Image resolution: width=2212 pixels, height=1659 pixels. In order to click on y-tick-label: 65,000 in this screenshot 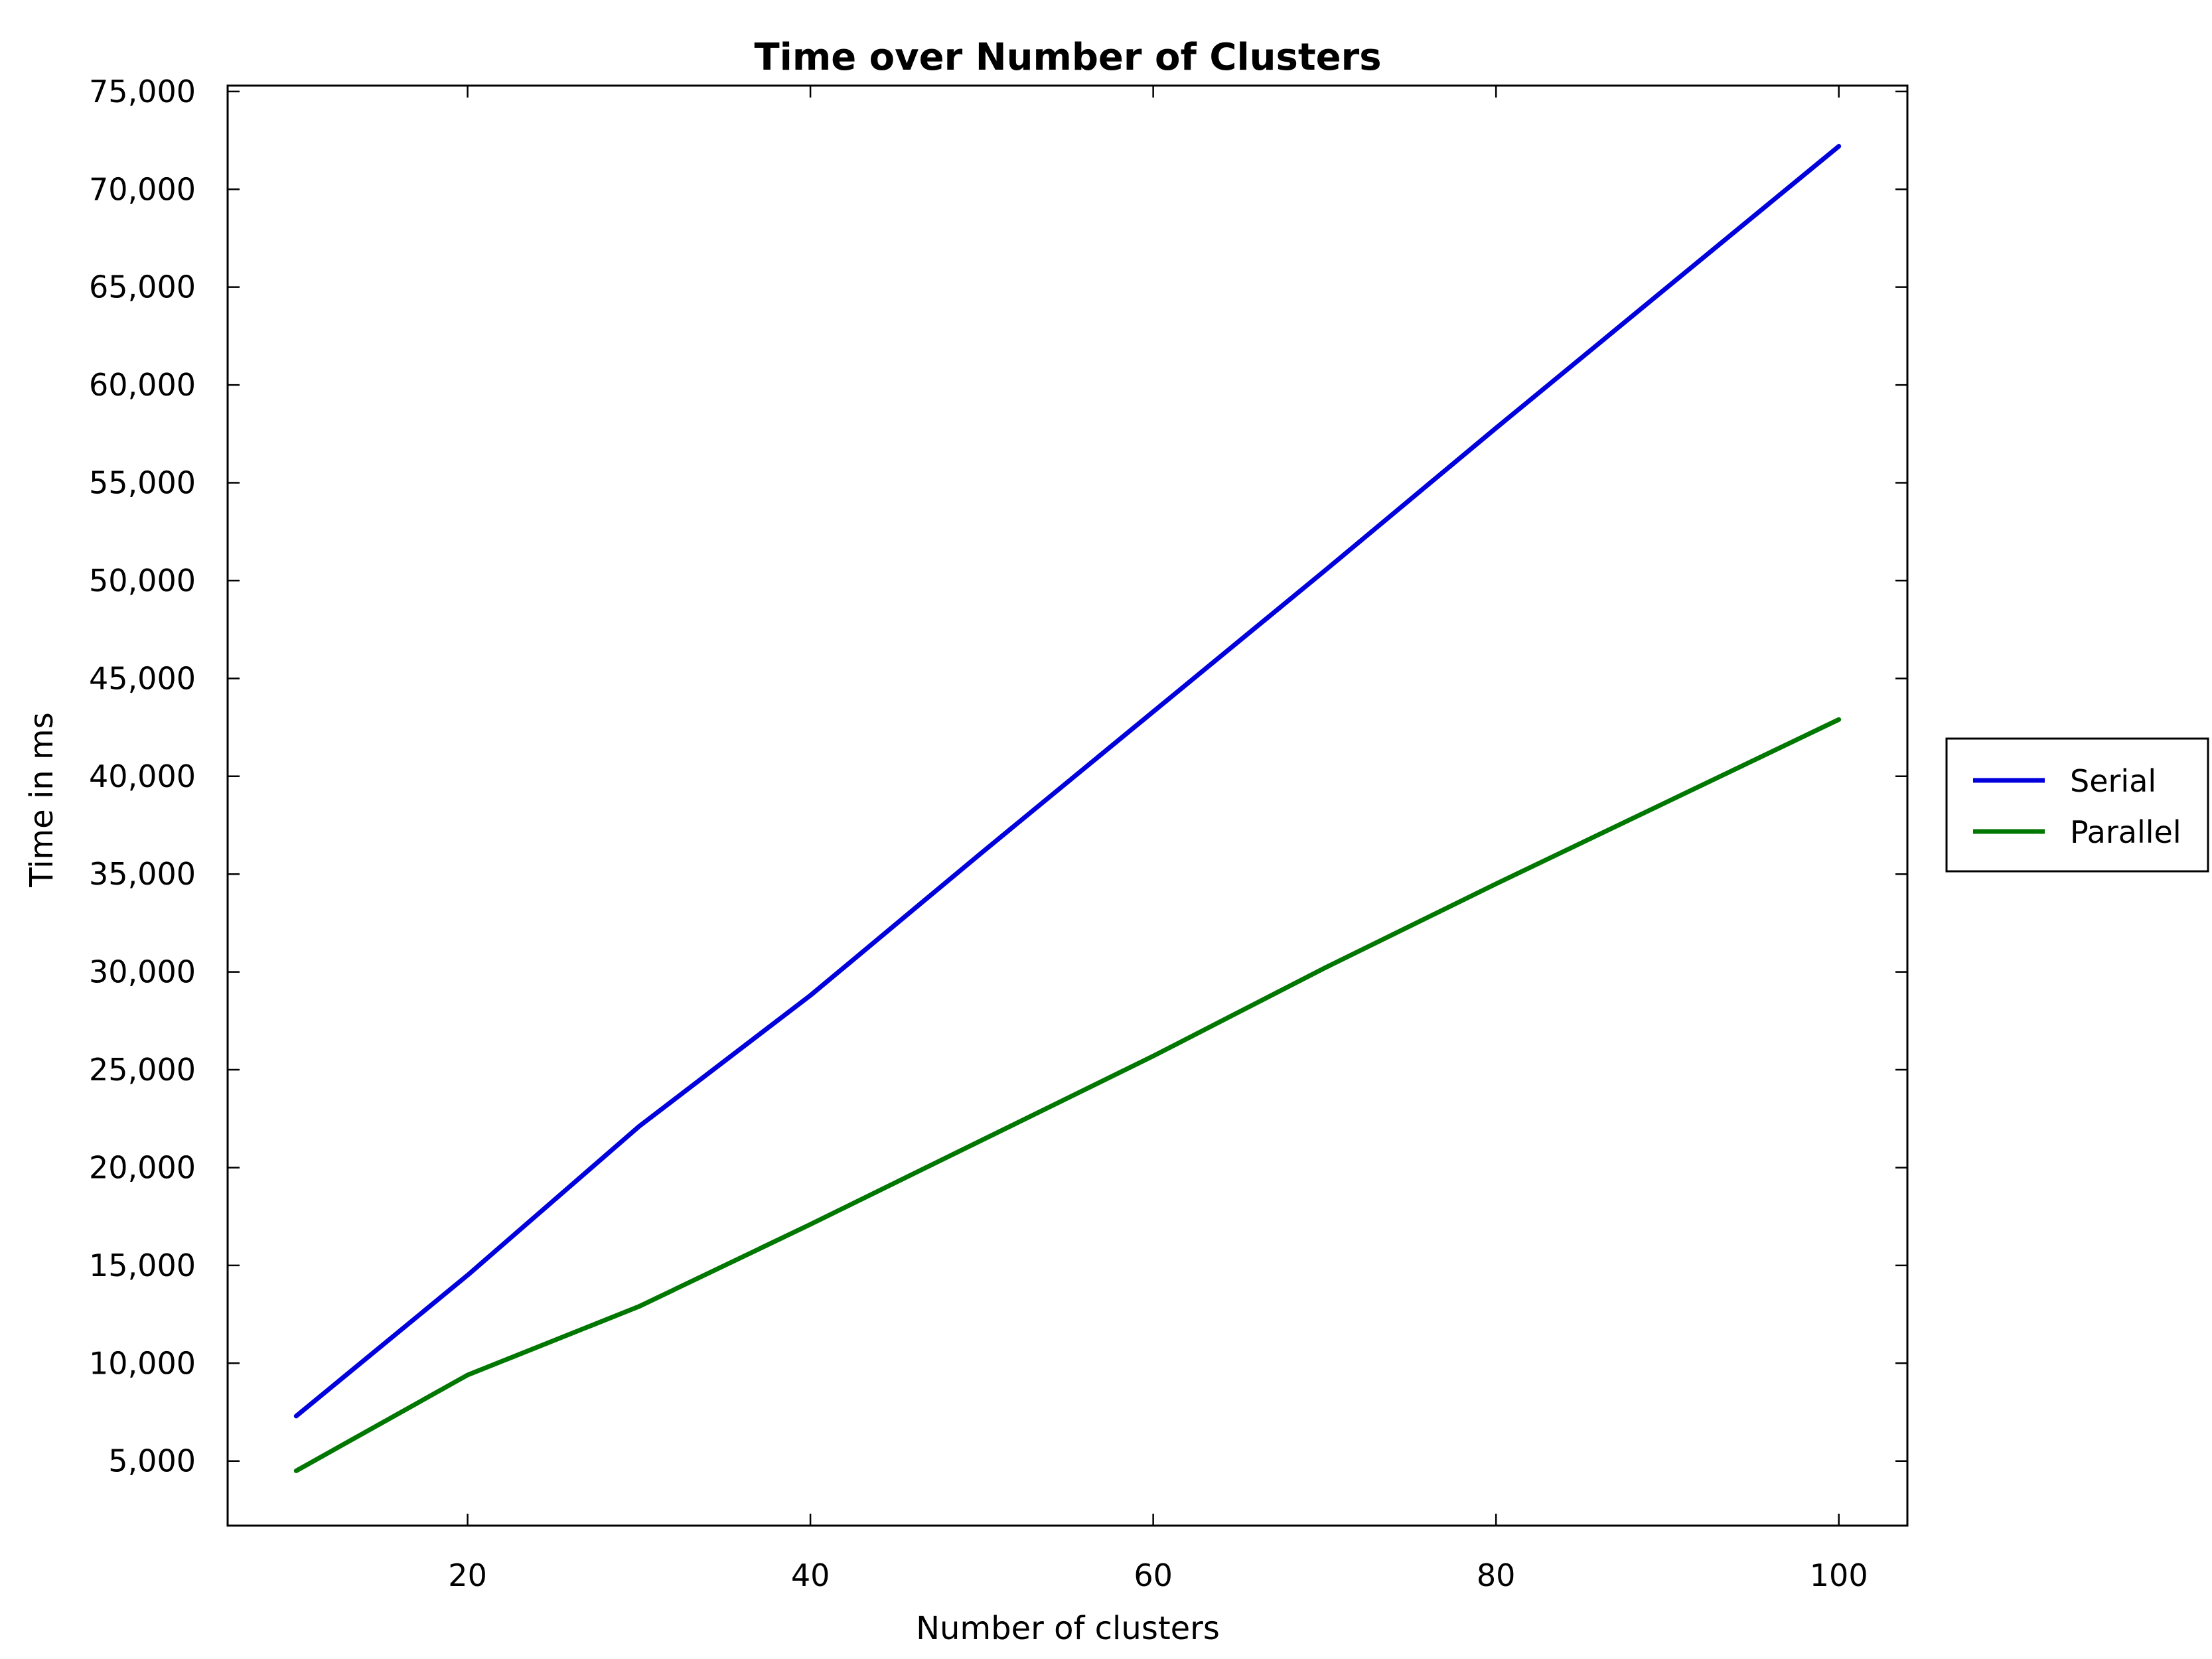, I will do `click(142, 287)`.